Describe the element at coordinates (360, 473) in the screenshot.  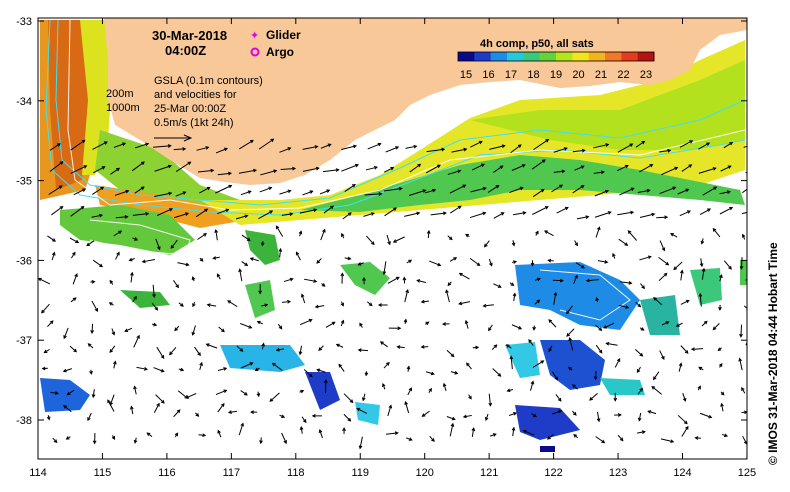
I see `x-tick-label: 119` at that location.